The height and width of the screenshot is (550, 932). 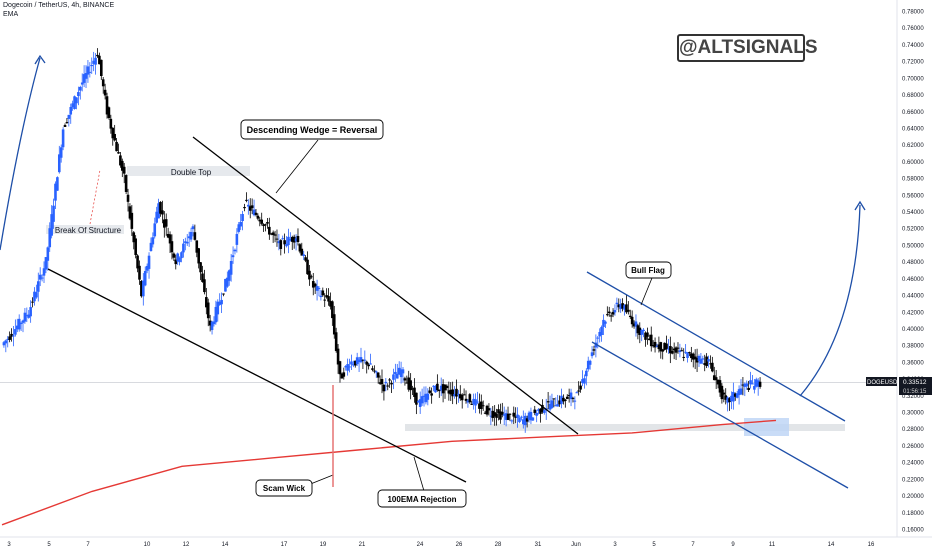 What do you see at coordinates (459, 545) in the screenshot?
I see `x-tick-label: 26` at bounding box center [459, 545].